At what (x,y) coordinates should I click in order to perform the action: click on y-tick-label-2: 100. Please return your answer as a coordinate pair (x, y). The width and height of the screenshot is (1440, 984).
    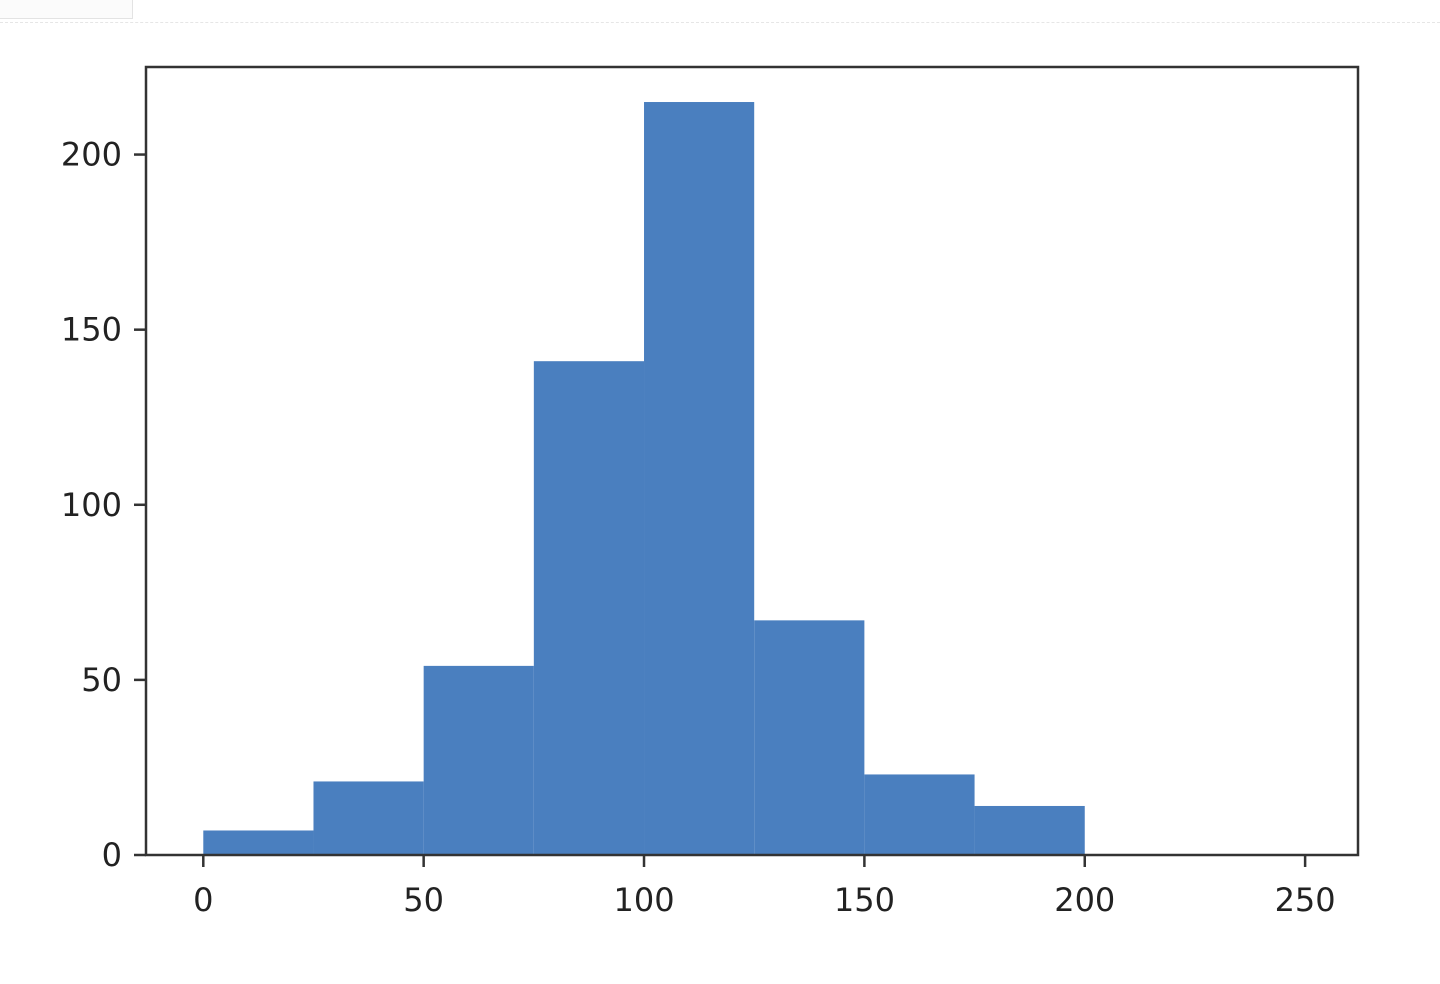
    Looking at the image, I should click on (91, 505).